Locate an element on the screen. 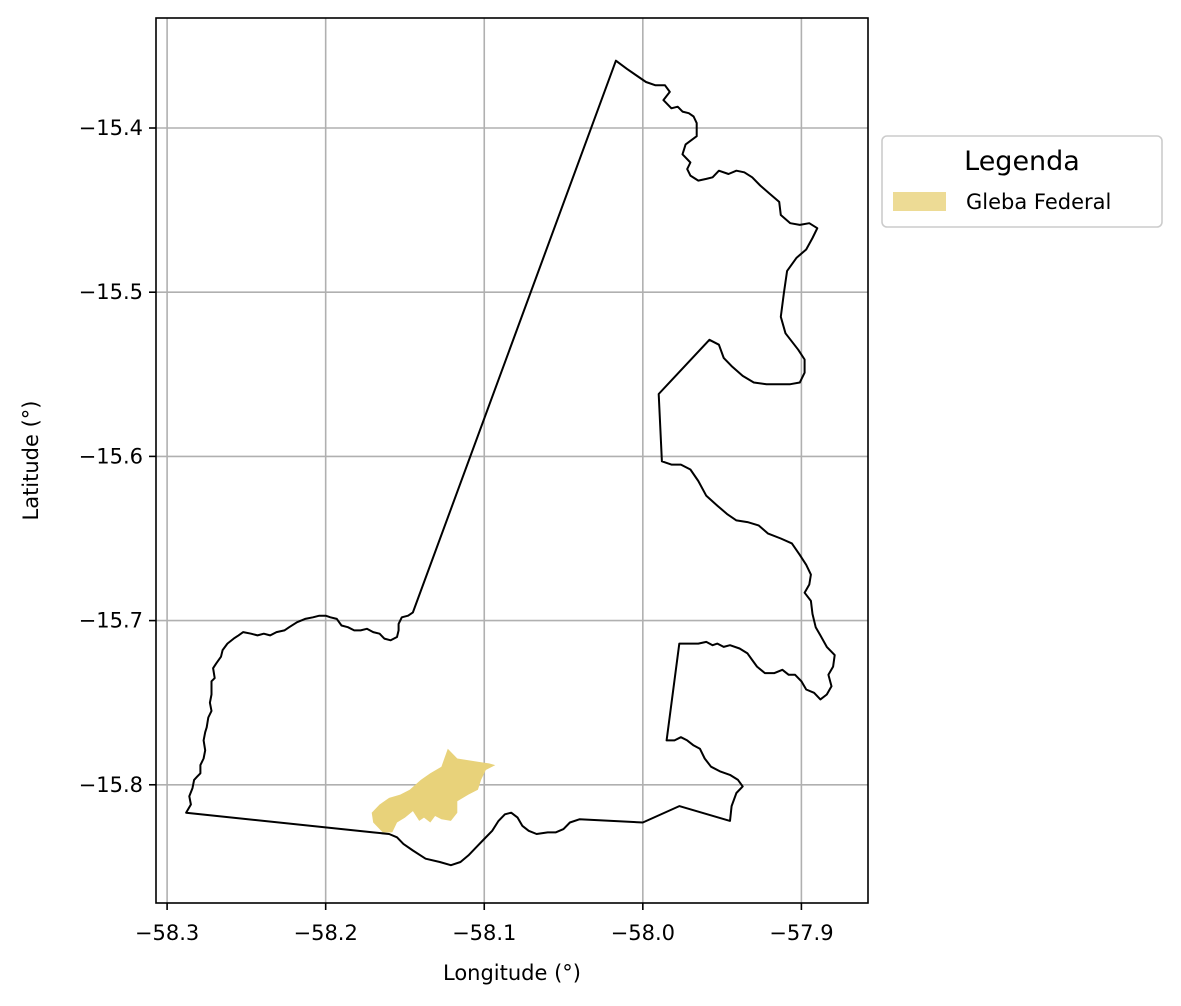 Image resolution: width=1181 pixels, height=1006 pixels. x-tick-label: −58.2 is located at coordinates (325, 933).